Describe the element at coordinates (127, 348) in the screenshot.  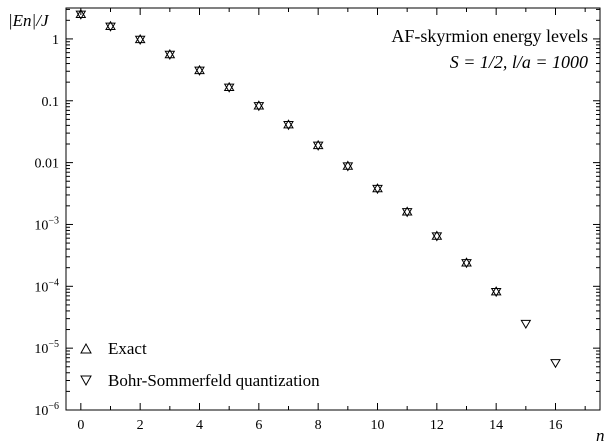
I see `legend-label-exact: Exact` at that location.